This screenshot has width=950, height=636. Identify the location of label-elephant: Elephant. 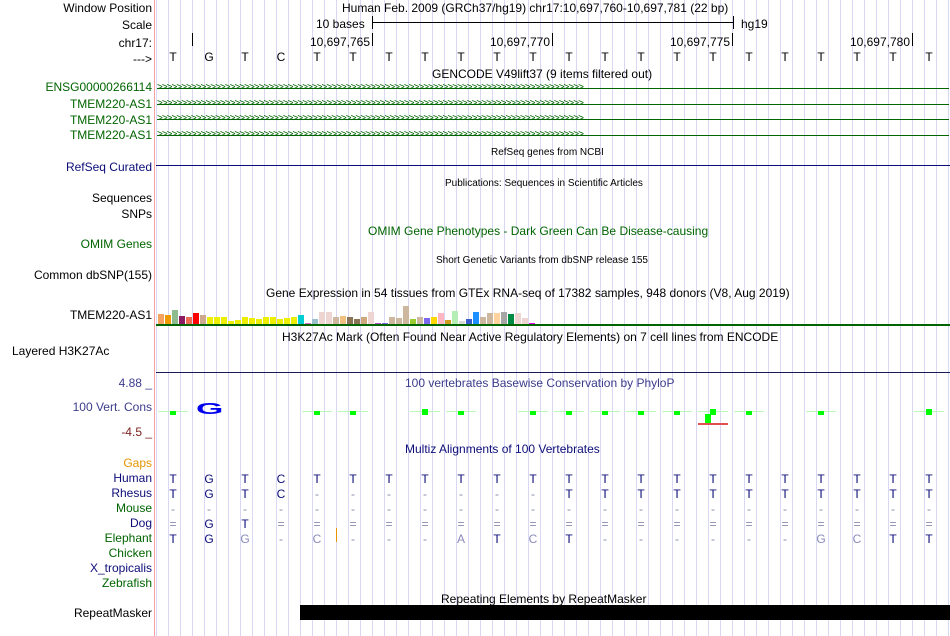
(128, 538).